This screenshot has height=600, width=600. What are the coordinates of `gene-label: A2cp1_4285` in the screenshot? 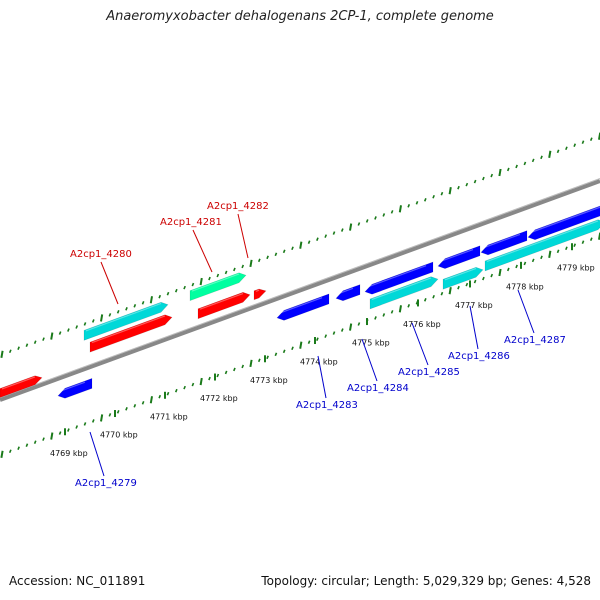 It's located at (429, 372).